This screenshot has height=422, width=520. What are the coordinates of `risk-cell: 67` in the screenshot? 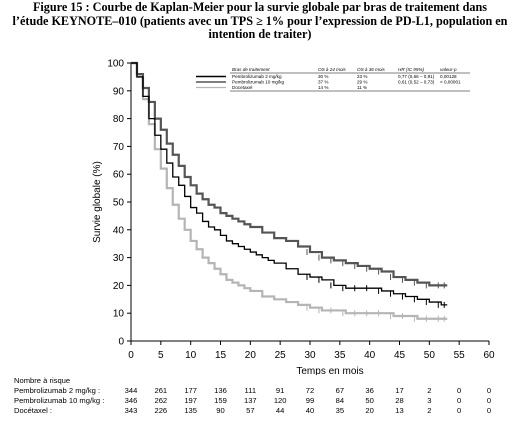 It's located at (340, 390).